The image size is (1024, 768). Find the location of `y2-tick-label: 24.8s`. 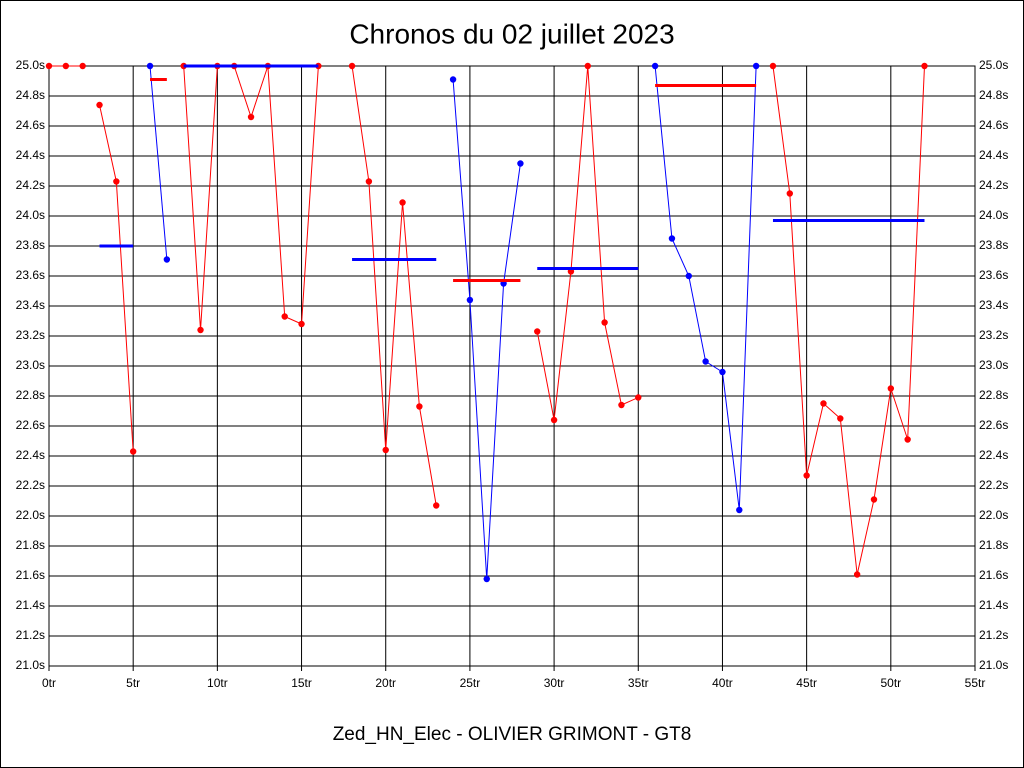

y2-tick-label: 24.8s is located at coordinates (993, 95).